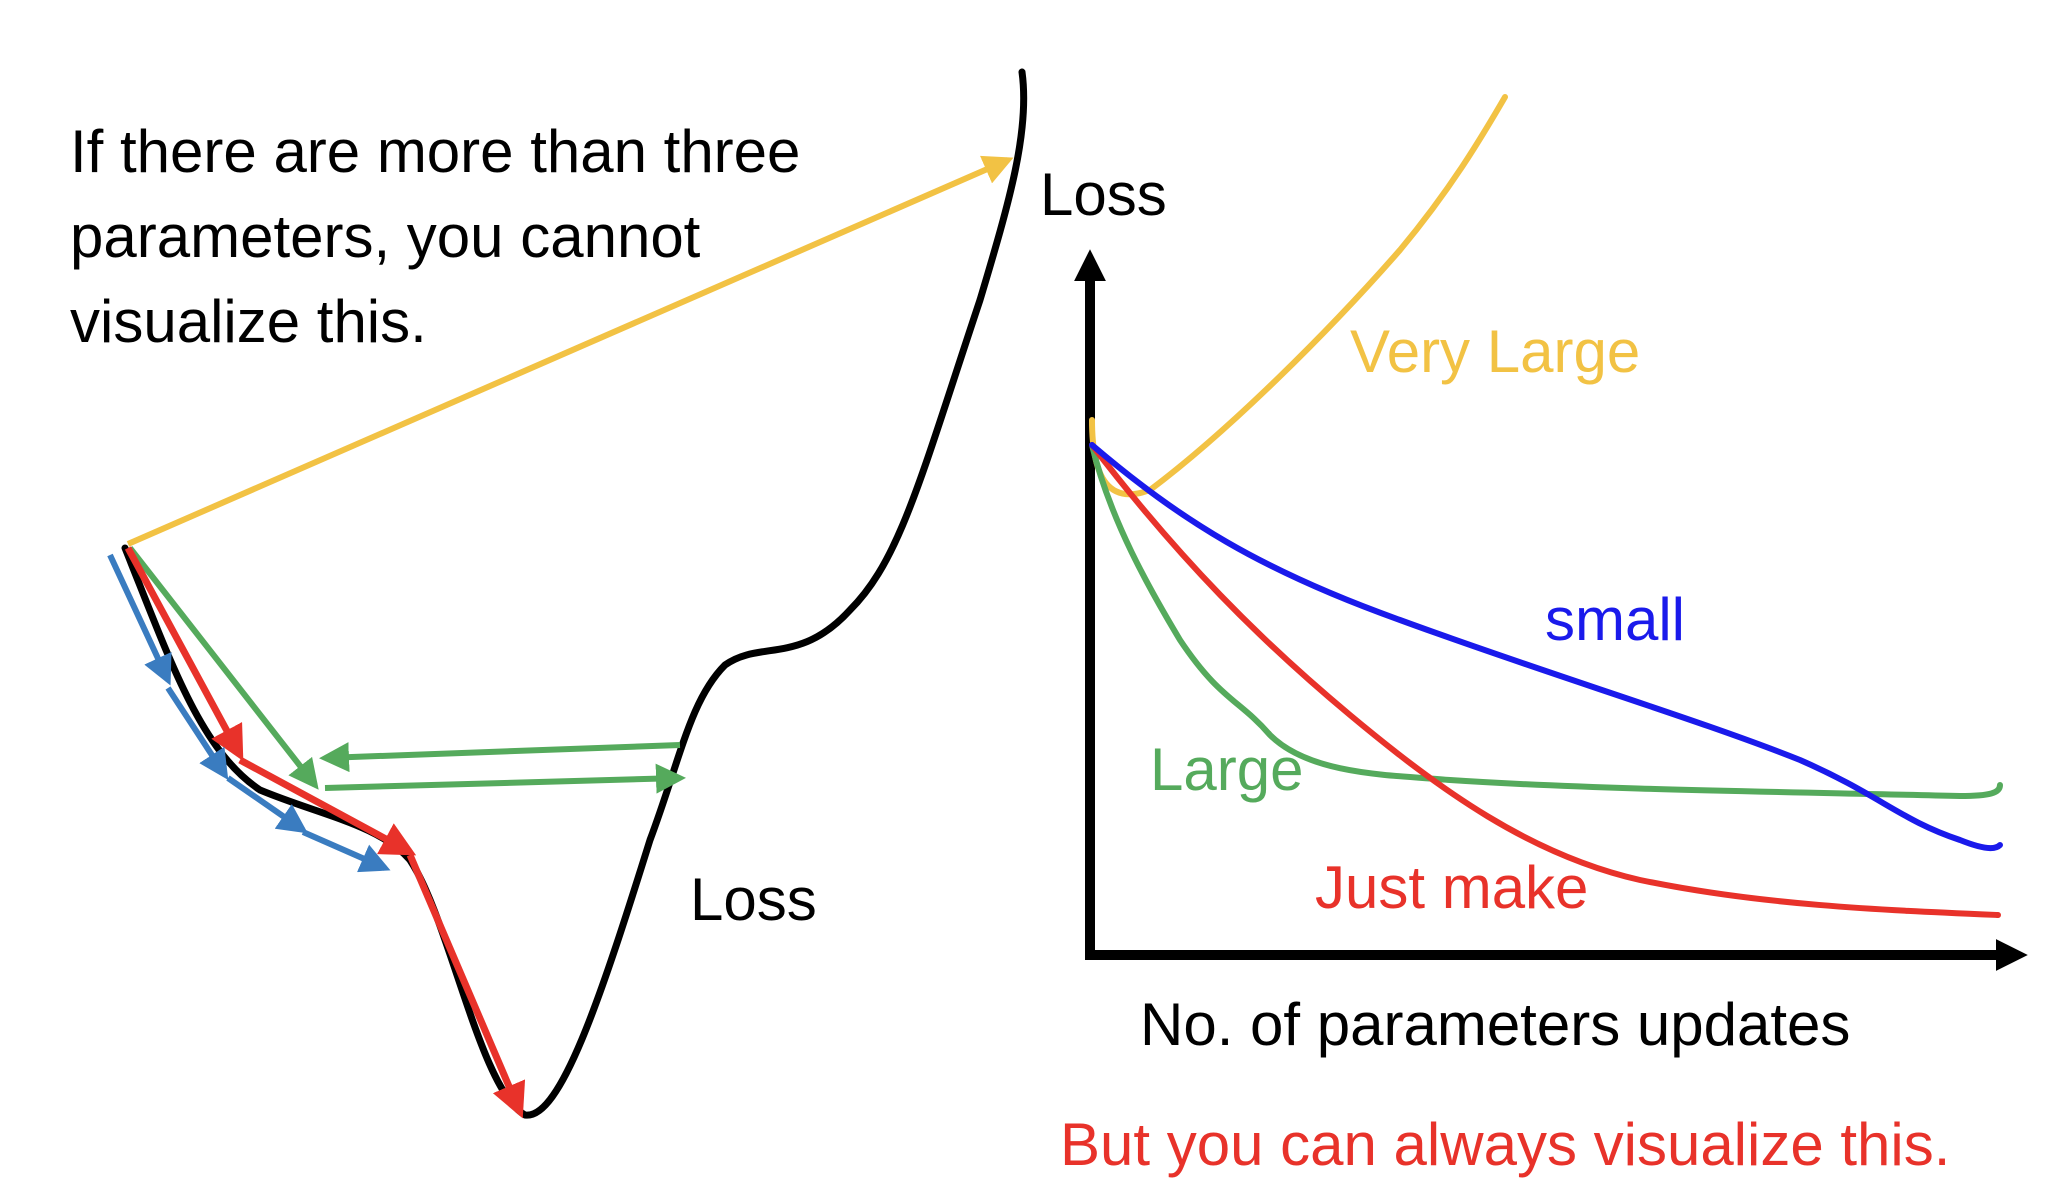  I want to click on note-line-3: visualize this., so click(248, 321).